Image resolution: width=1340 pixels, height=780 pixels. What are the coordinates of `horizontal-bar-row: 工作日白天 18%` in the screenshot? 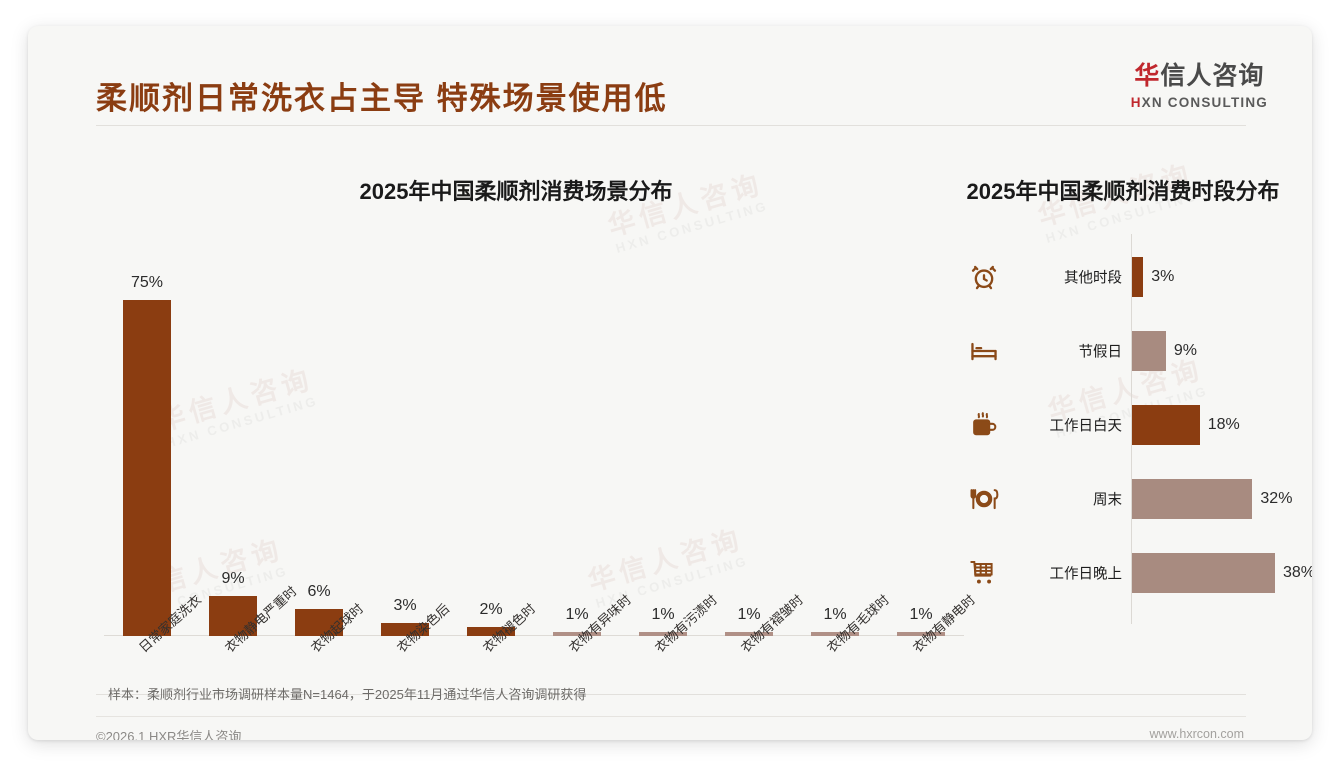 It's located at (1123, 425).